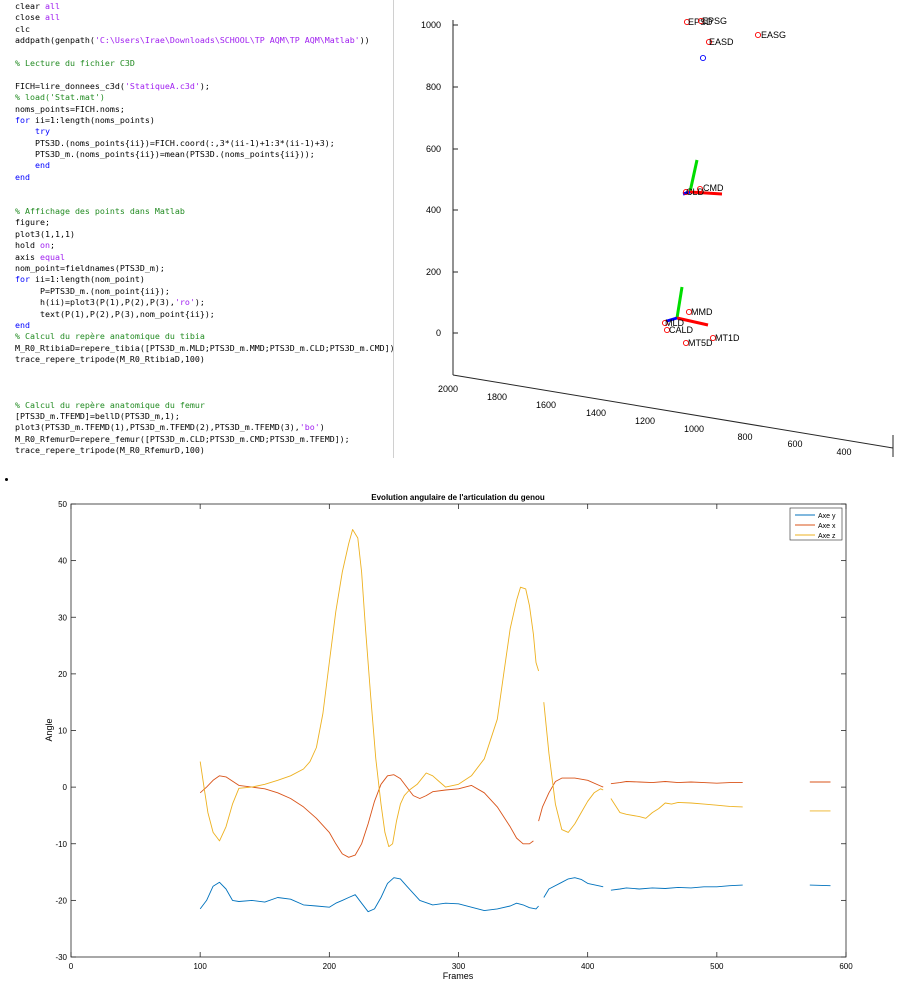 The image size is (903, 990). I want to click on code-token: nom_point=fieldnames(PTS3D_m);, so click(90, 267).